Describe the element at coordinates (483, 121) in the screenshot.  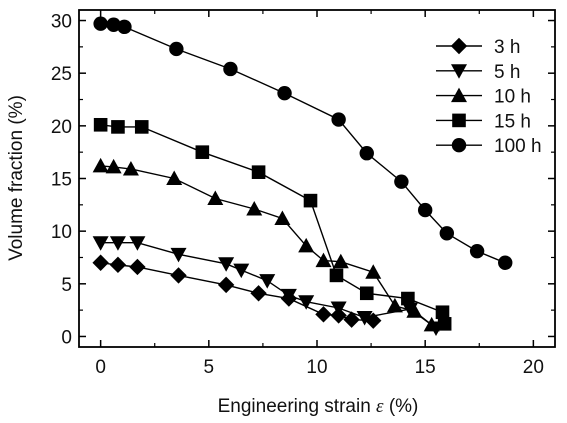
I see `legend-item: 15 h` at that location.